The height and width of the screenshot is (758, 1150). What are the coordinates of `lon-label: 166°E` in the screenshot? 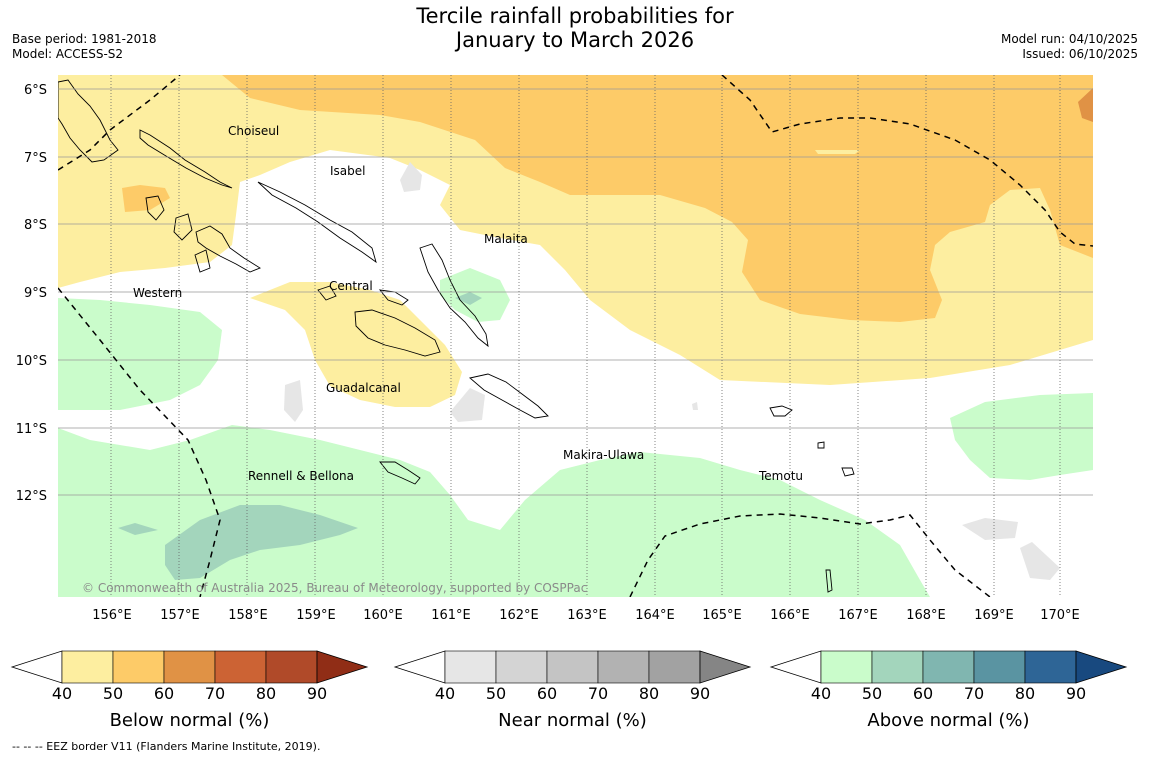 It's located at (790, 615).